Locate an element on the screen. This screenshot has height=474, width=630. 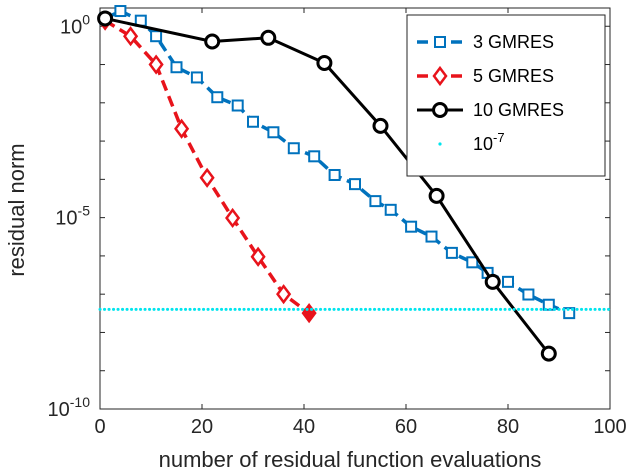
x-tick-label: 100 is located at coordinates (609, 427).